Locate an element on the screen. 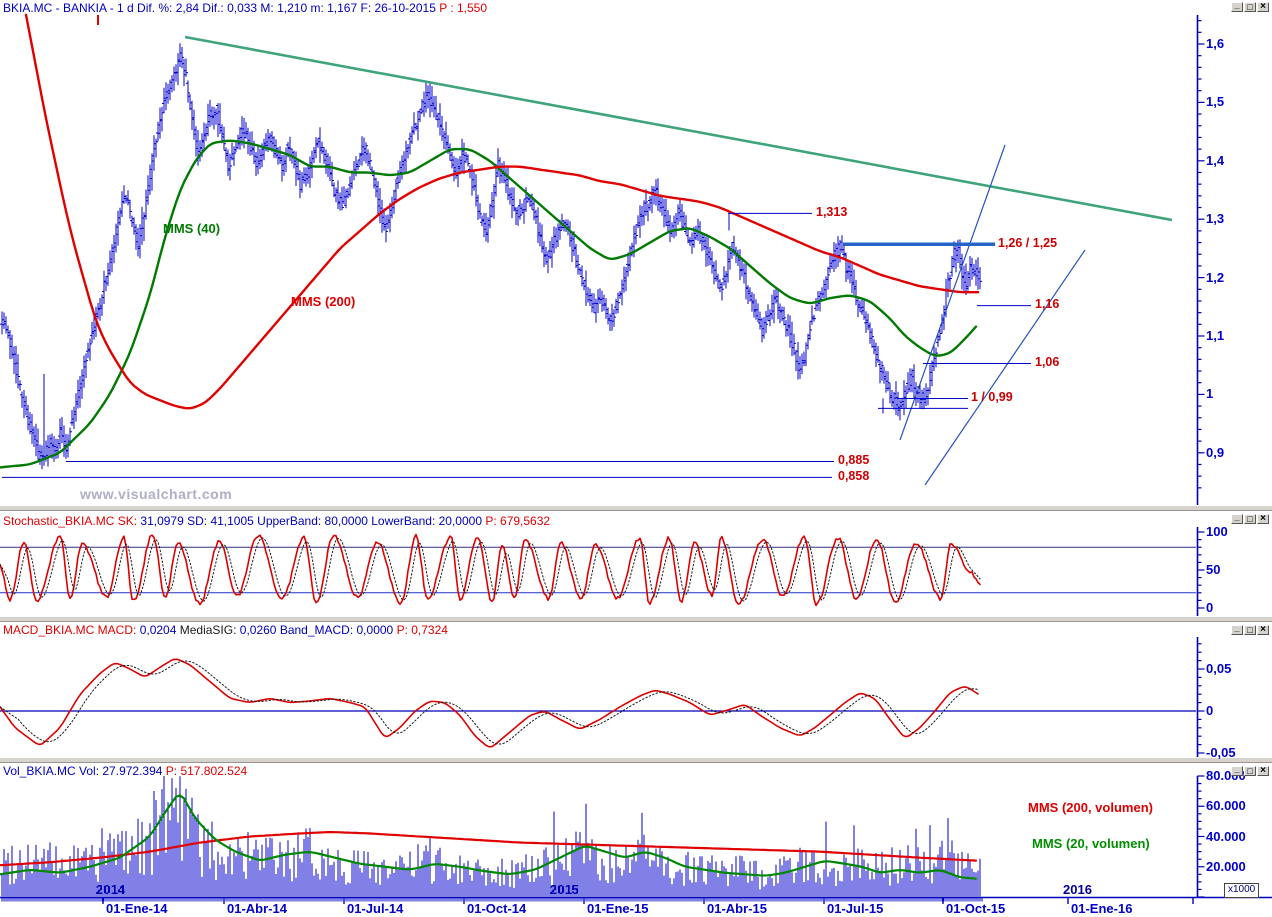  close-button-volume: × is located at coordinates (1263, 771).